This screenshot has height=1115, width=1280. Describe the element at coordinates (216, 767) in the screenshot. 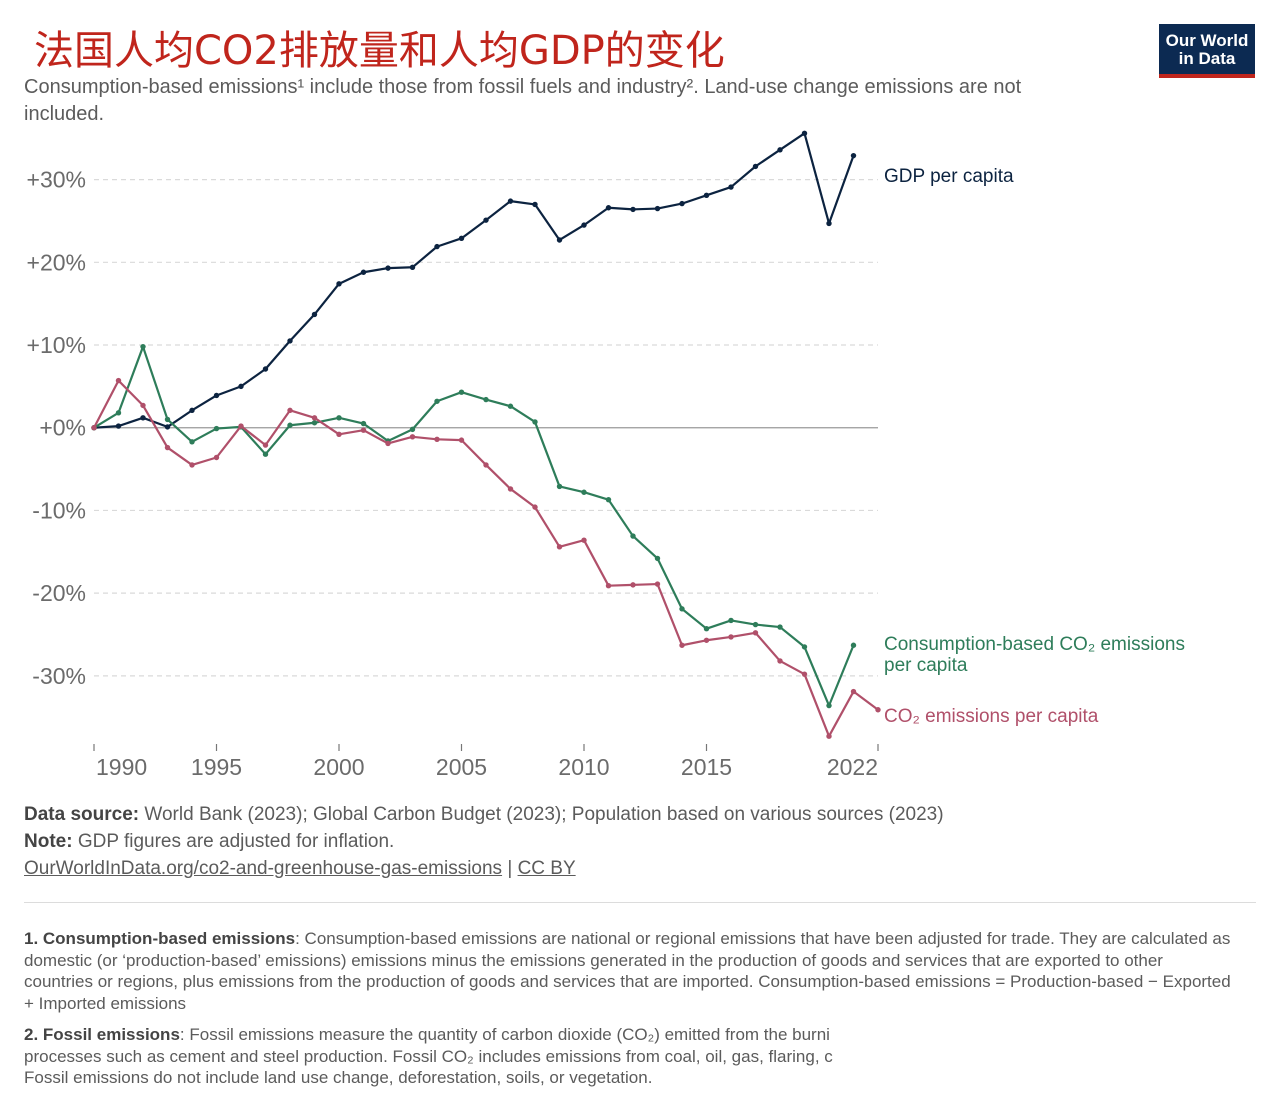

I see `x-tick-label: 1995` at that location.